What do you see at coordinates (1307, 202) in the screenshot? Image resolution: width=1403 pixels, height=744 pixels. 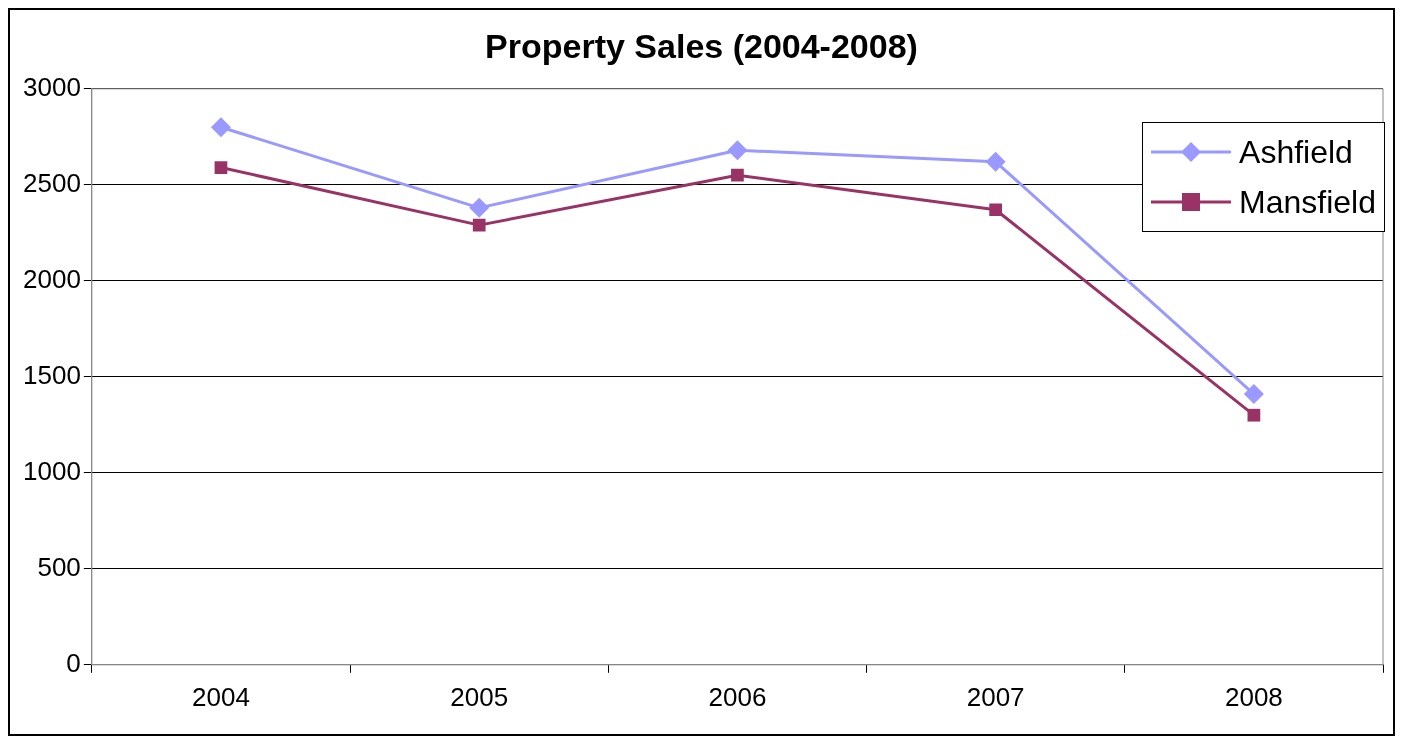 I see `legend-label: Mansfield` at bounding box center [1307, 202].